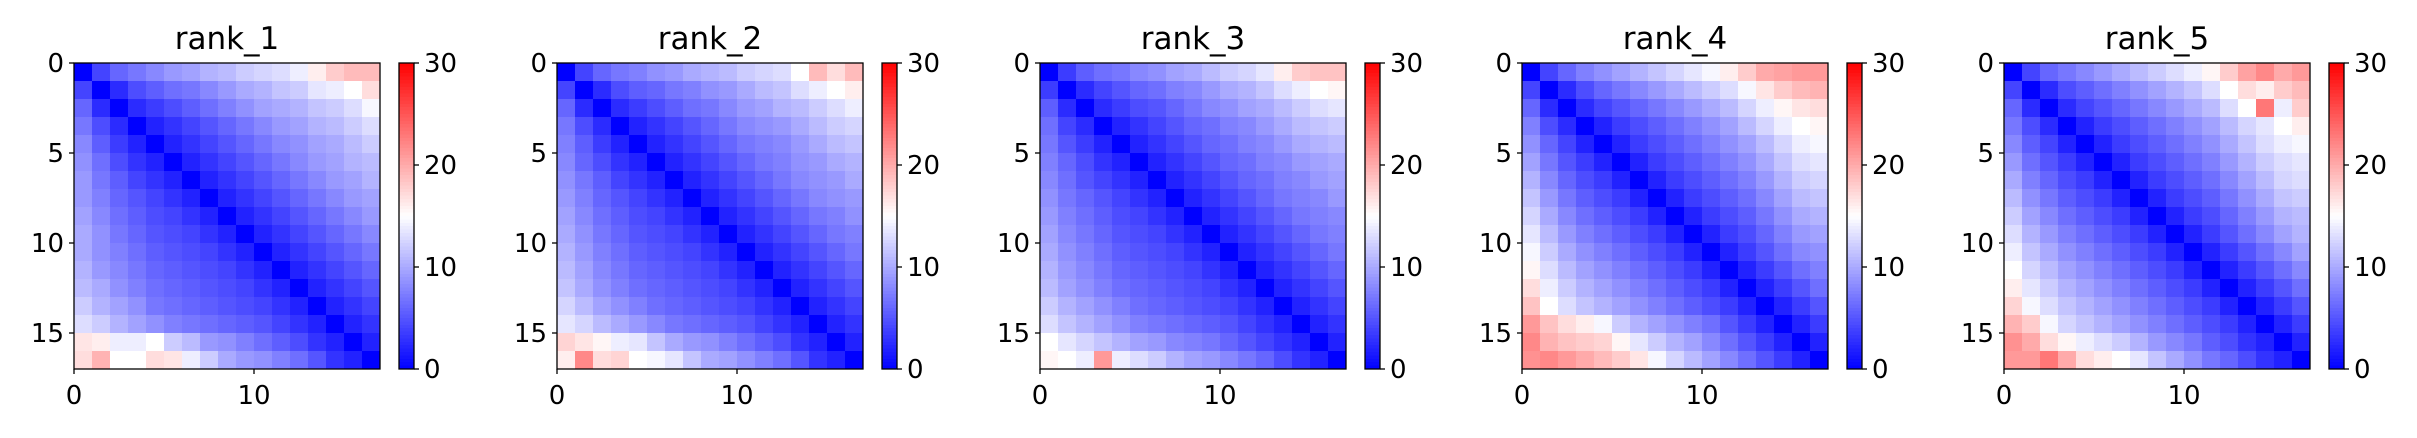 Image resolution: width=2417 pixels, height=438 pixels. I want to click on colorbar-tick-label: 30, so click(1406, 64).